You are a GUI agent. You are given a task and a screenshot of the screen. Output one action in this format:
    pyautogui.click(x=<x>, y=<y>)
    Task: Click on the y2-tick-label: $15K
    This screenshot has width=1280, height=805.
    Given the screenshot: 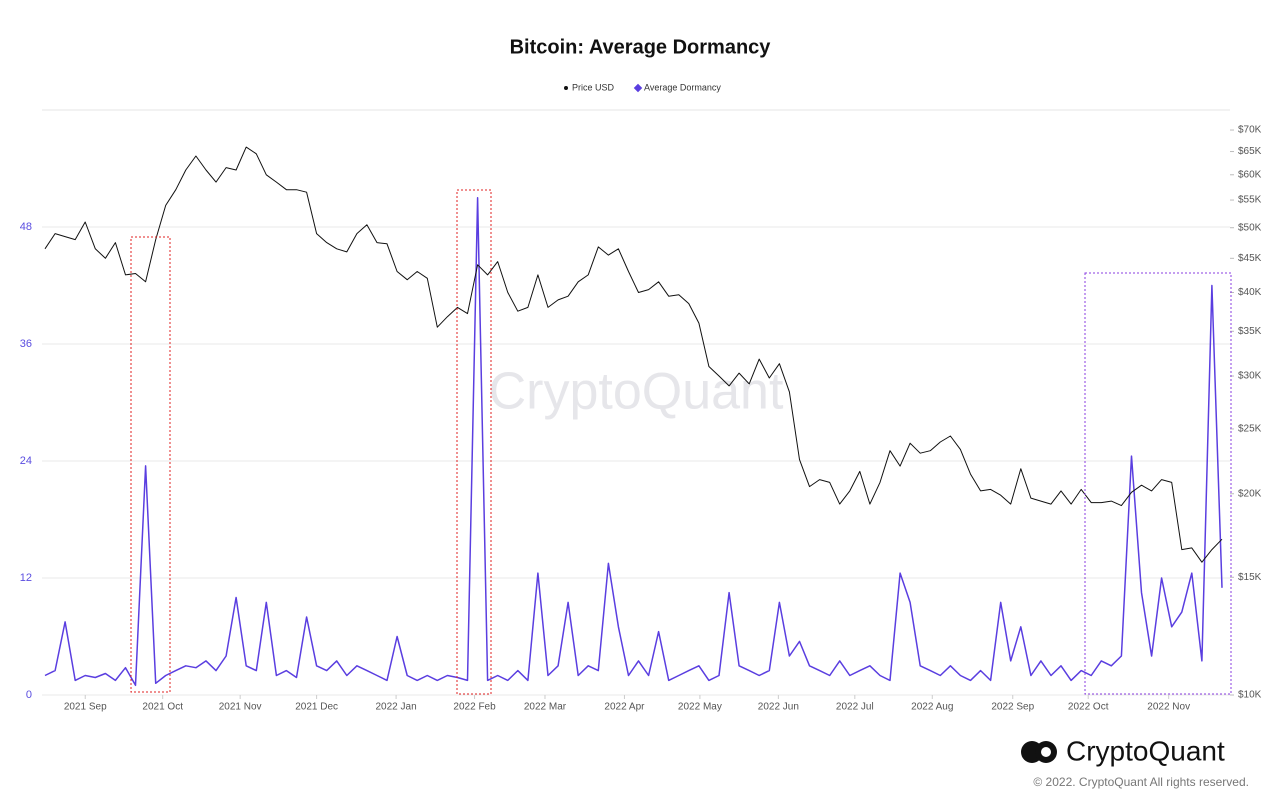 What is the action you would take?
    pyautogui.click(x=1250, y=577)
    